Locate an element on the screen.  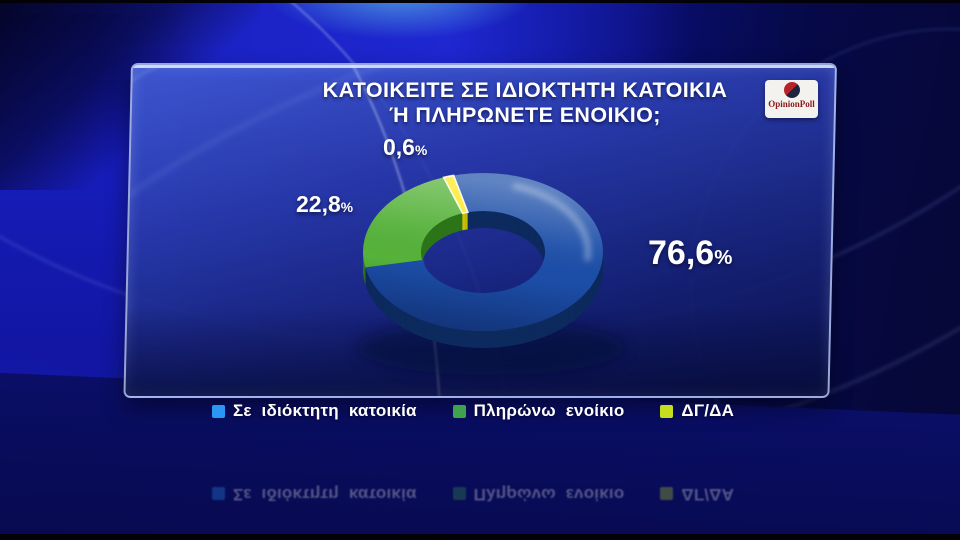
background-cyan-glow is located at coordinates (400, 20).